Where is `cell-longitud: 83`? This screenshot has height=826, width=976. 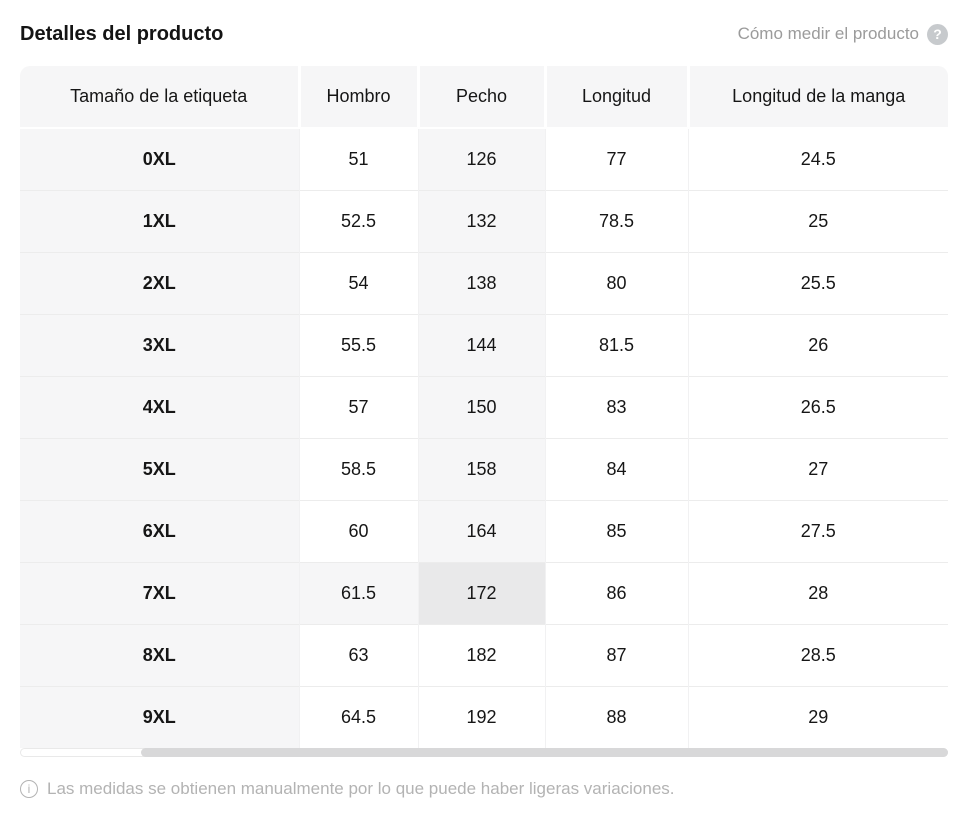
cell-longitud: 83 is located at coordinates (616, 406).